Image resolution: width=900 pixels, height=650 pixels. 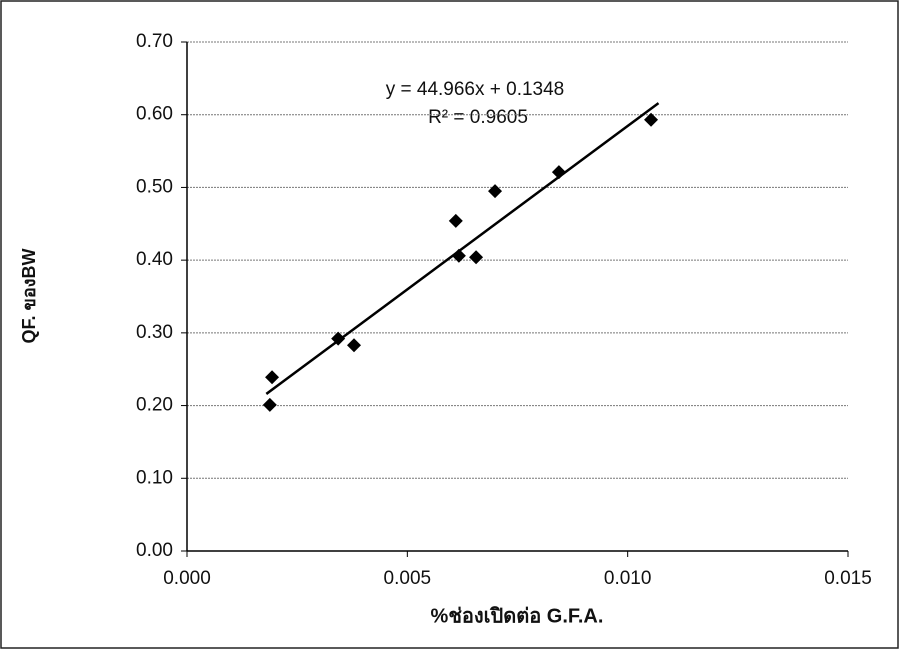 What do you see at coordinates (154, 114) in the screenshot?
I see `y-tick-label: 0.60` at bounding box center [154, 114].